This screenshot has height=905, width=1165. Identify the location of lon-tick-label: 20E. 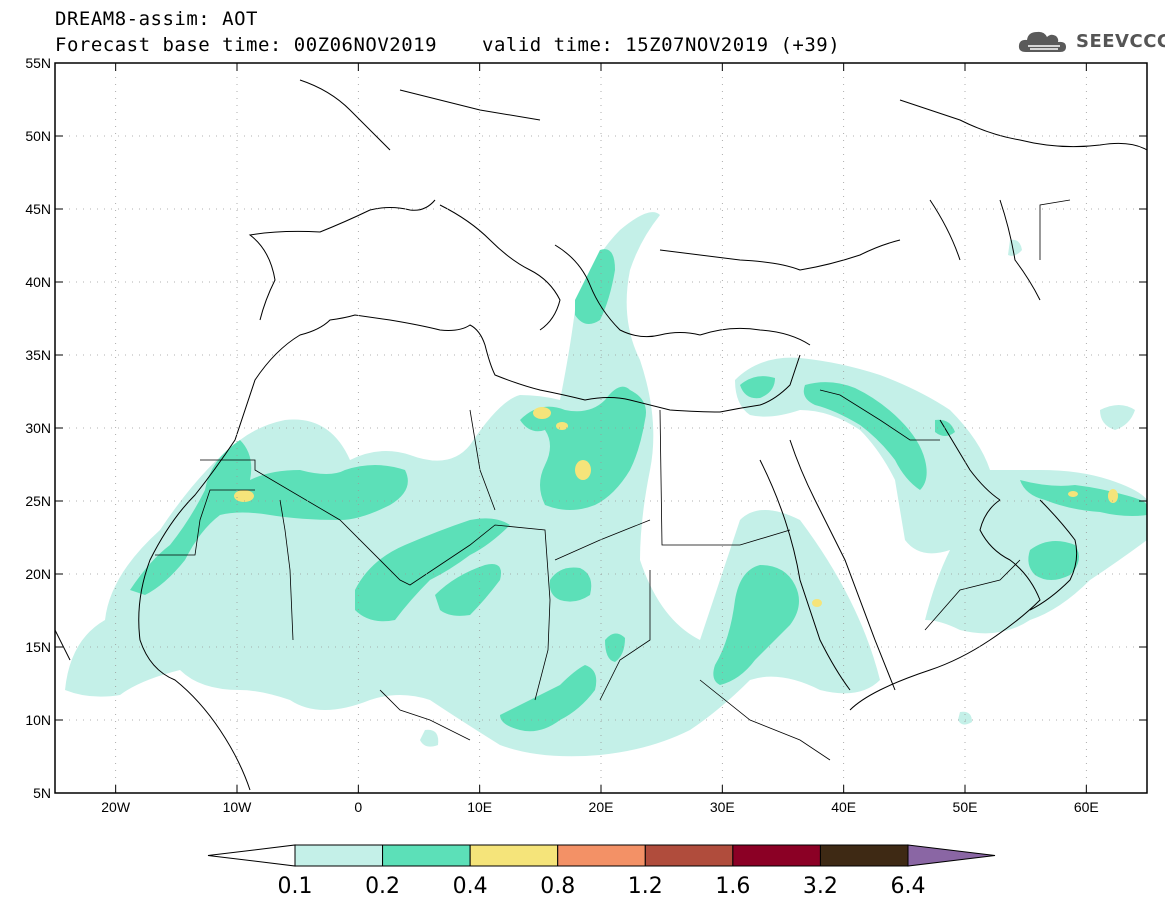
(601, 807).